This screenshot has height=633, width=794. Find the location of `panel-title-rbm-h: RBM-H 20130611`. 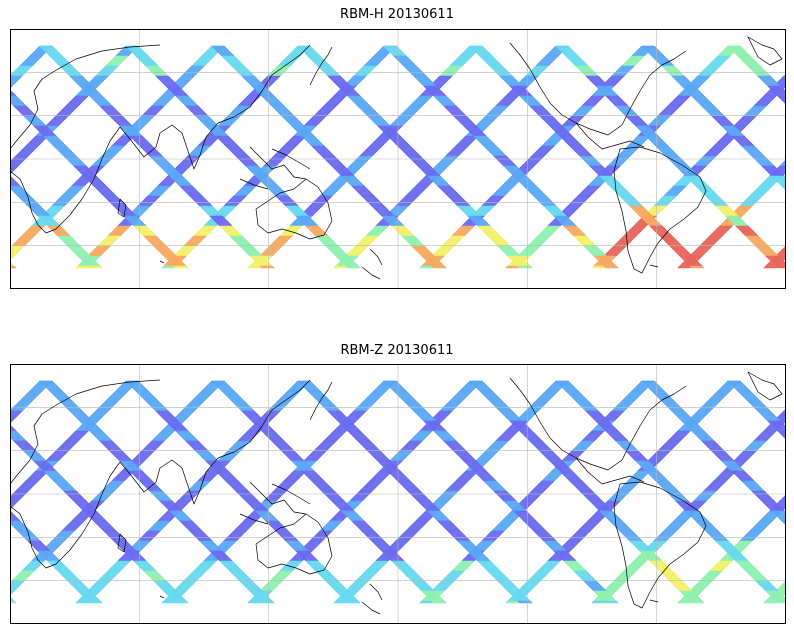

panel-title-rbm-h: RBM-H 20130611 is located at coordinates (397, 14).